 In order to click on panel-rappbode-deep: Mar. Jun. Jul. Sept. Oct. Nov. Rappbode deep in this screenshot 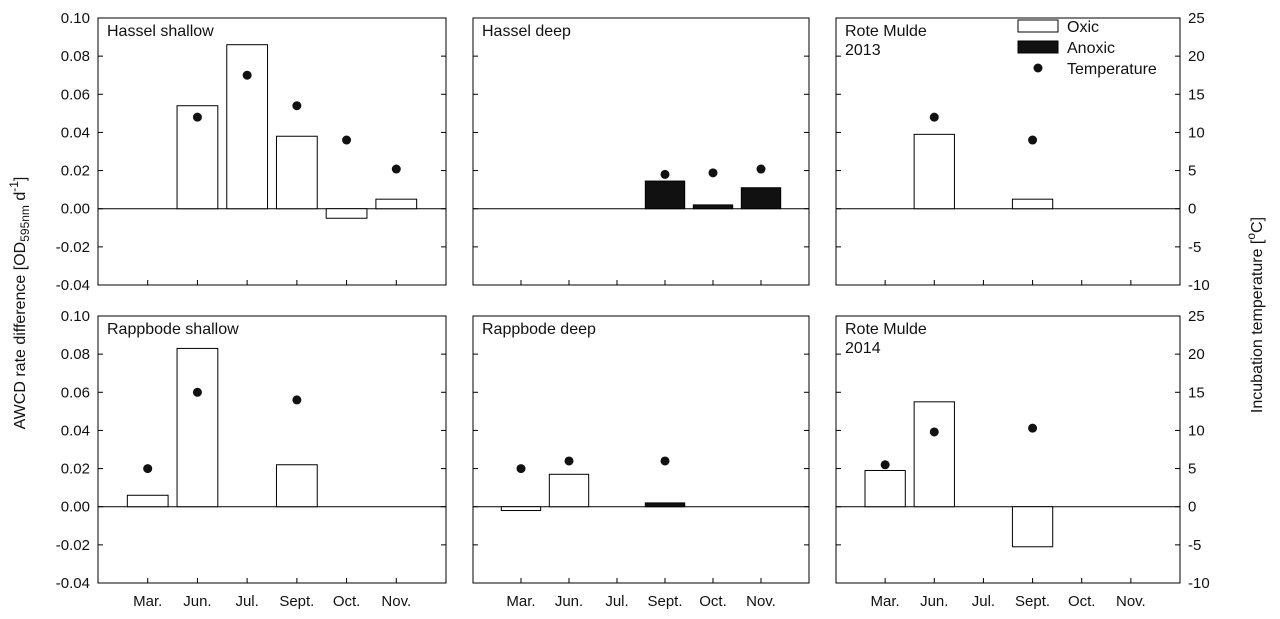, I will do `click(641, 462)`.